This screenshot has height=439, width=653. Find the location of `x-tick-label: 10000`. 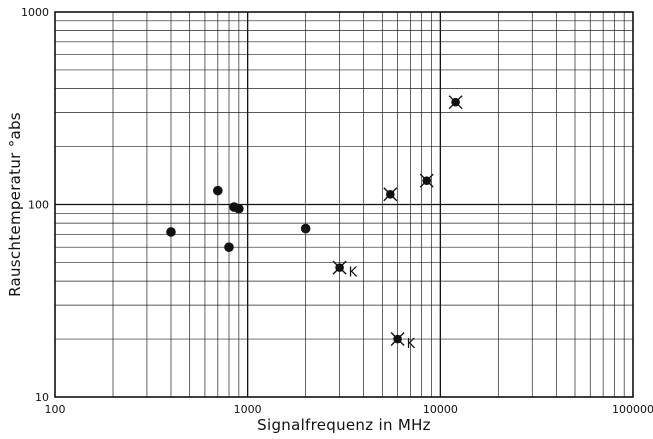

x-tick-label: 10000 is located at coordinates (440, 409).